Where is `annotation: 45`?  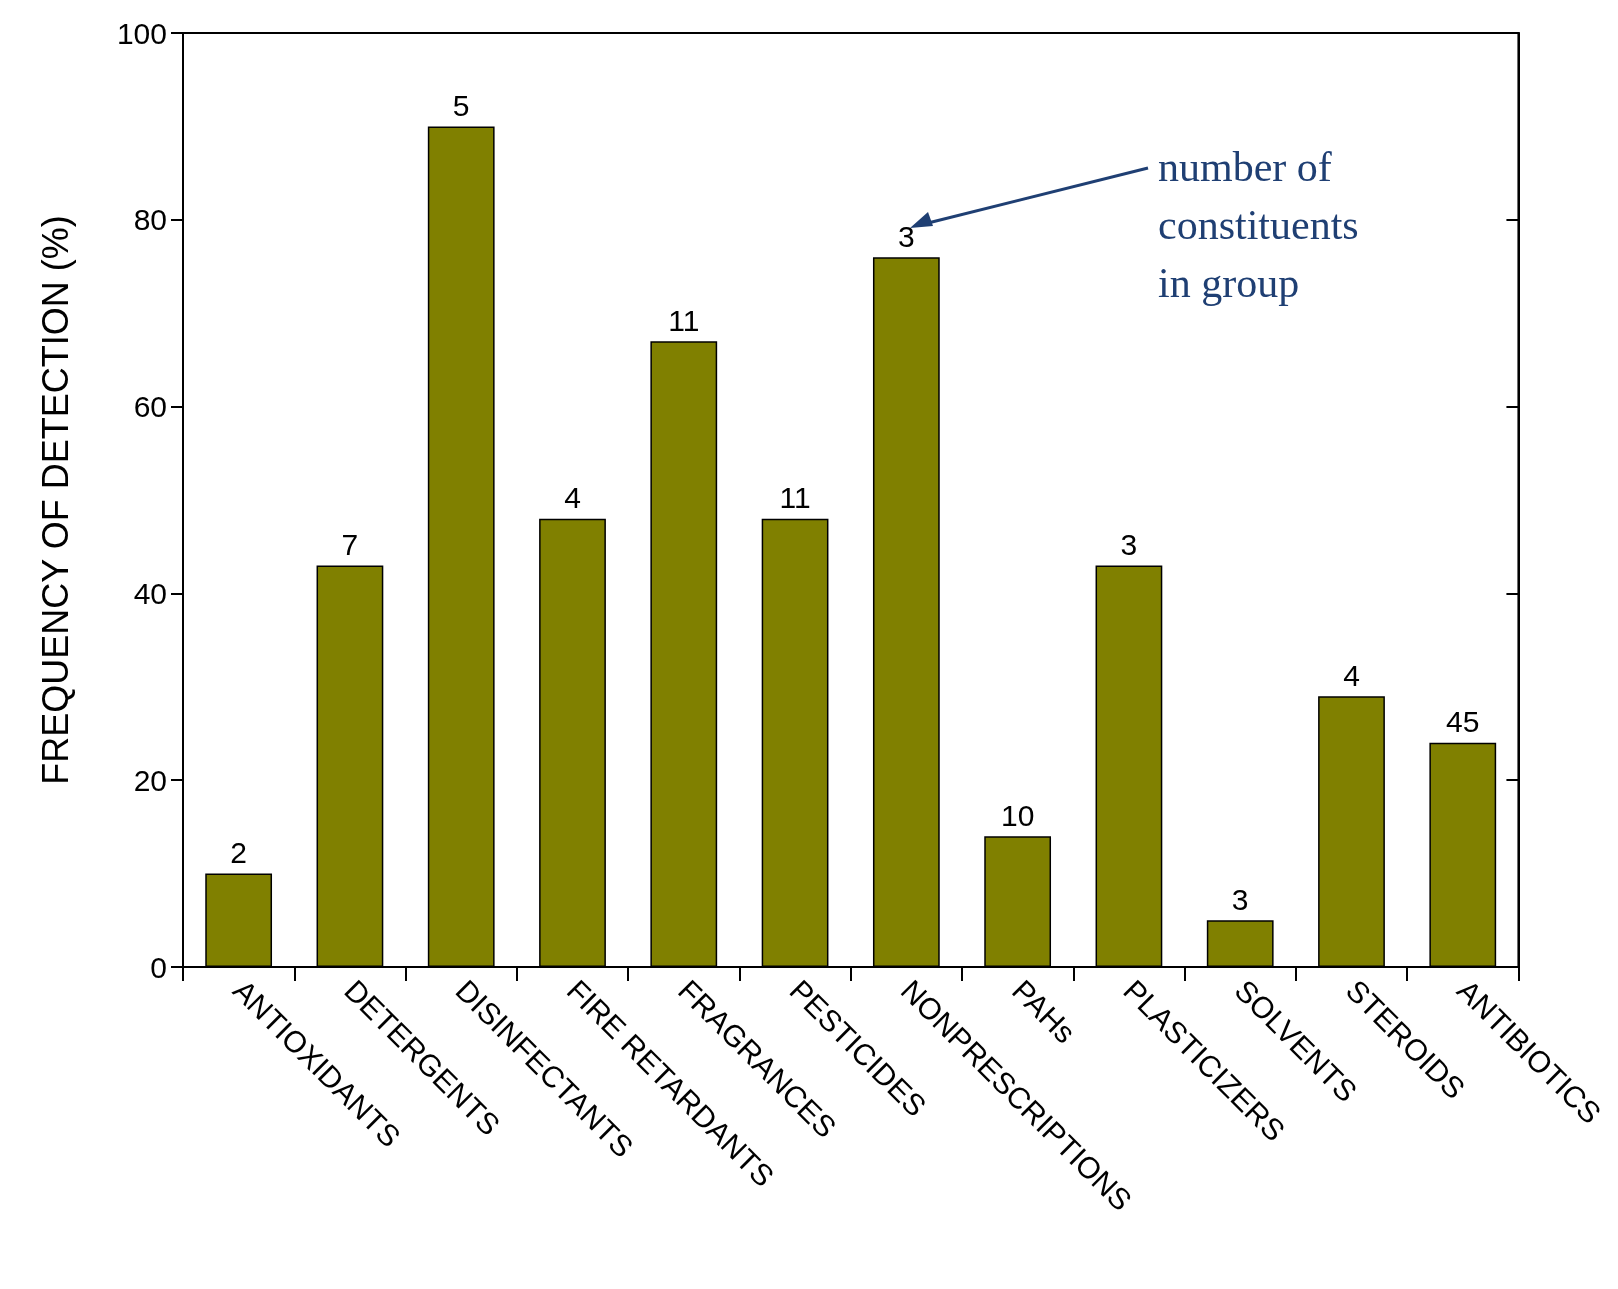 annotation: 45 is located at coordinates (1463, 722).